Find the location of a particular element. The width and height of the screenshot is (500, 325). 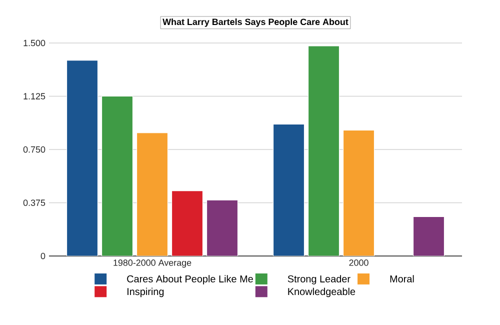

y-tick-label: 0.750 is located at coordinates (34, 149).